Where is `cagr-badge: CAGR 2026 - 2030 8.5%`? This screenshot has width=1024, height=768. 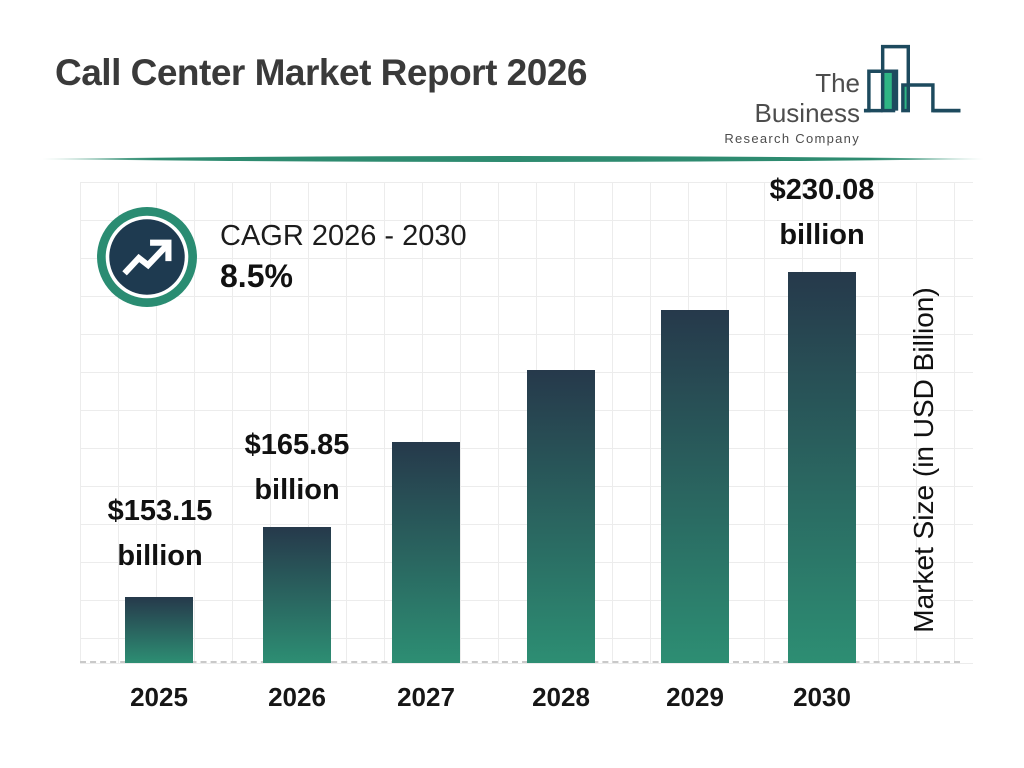 cagr-badge: CAGR 2026 - 2030 8.5% is located at coordinates (281, 257).